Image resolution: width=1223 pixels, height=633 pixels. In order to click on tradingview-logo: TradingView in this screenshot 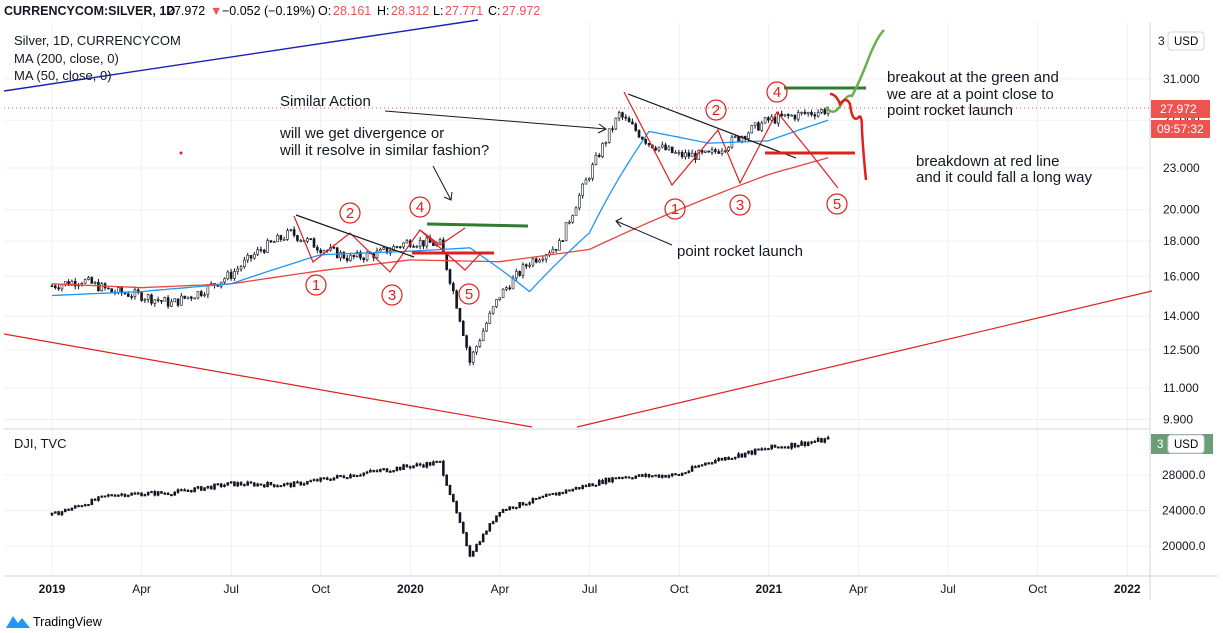, I will do `click(54, 622)`.